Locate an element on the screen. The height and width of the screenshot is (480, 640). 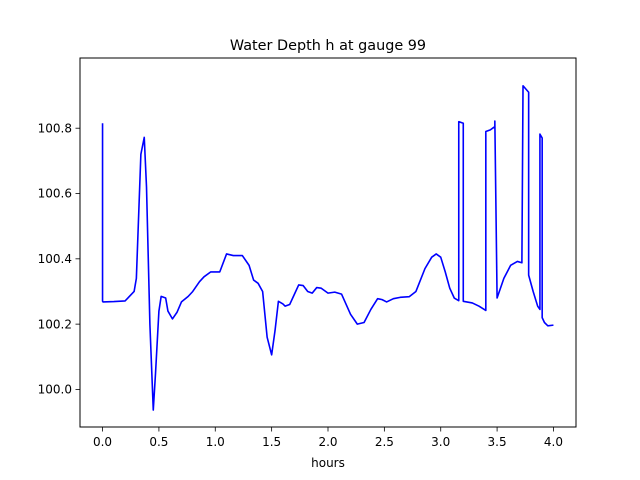
x-tick-label: 0.5 is located at coordinates (158, 442).